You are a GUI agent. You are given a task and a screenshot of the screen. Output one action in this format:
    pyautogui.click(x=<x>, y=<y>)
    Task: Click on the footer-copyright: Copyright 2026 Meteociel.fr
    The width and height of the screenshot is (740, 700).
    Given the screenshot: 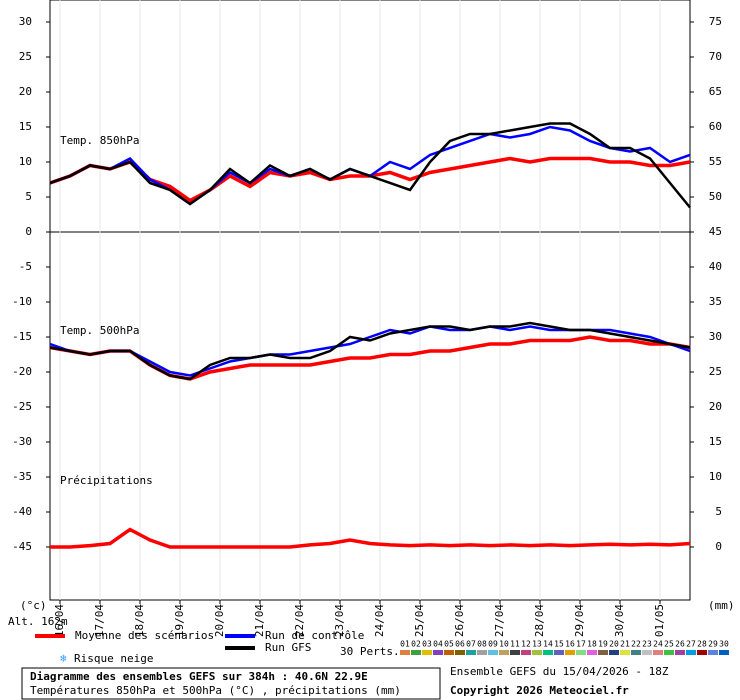 What is the action you would take?
    pyautogui.click(x=539, y=690)
    